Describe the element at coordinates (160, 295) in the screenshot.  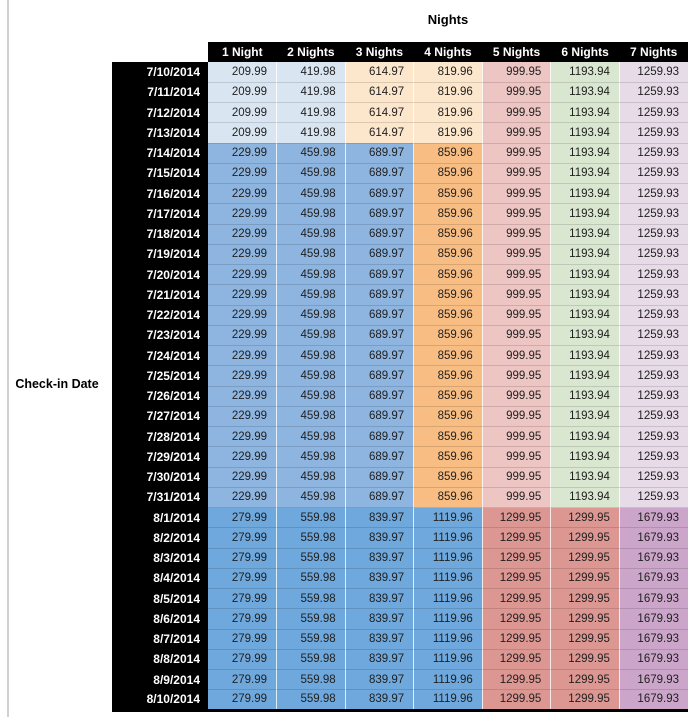
I see `row-date-cell: 7/21/2014` at that location.